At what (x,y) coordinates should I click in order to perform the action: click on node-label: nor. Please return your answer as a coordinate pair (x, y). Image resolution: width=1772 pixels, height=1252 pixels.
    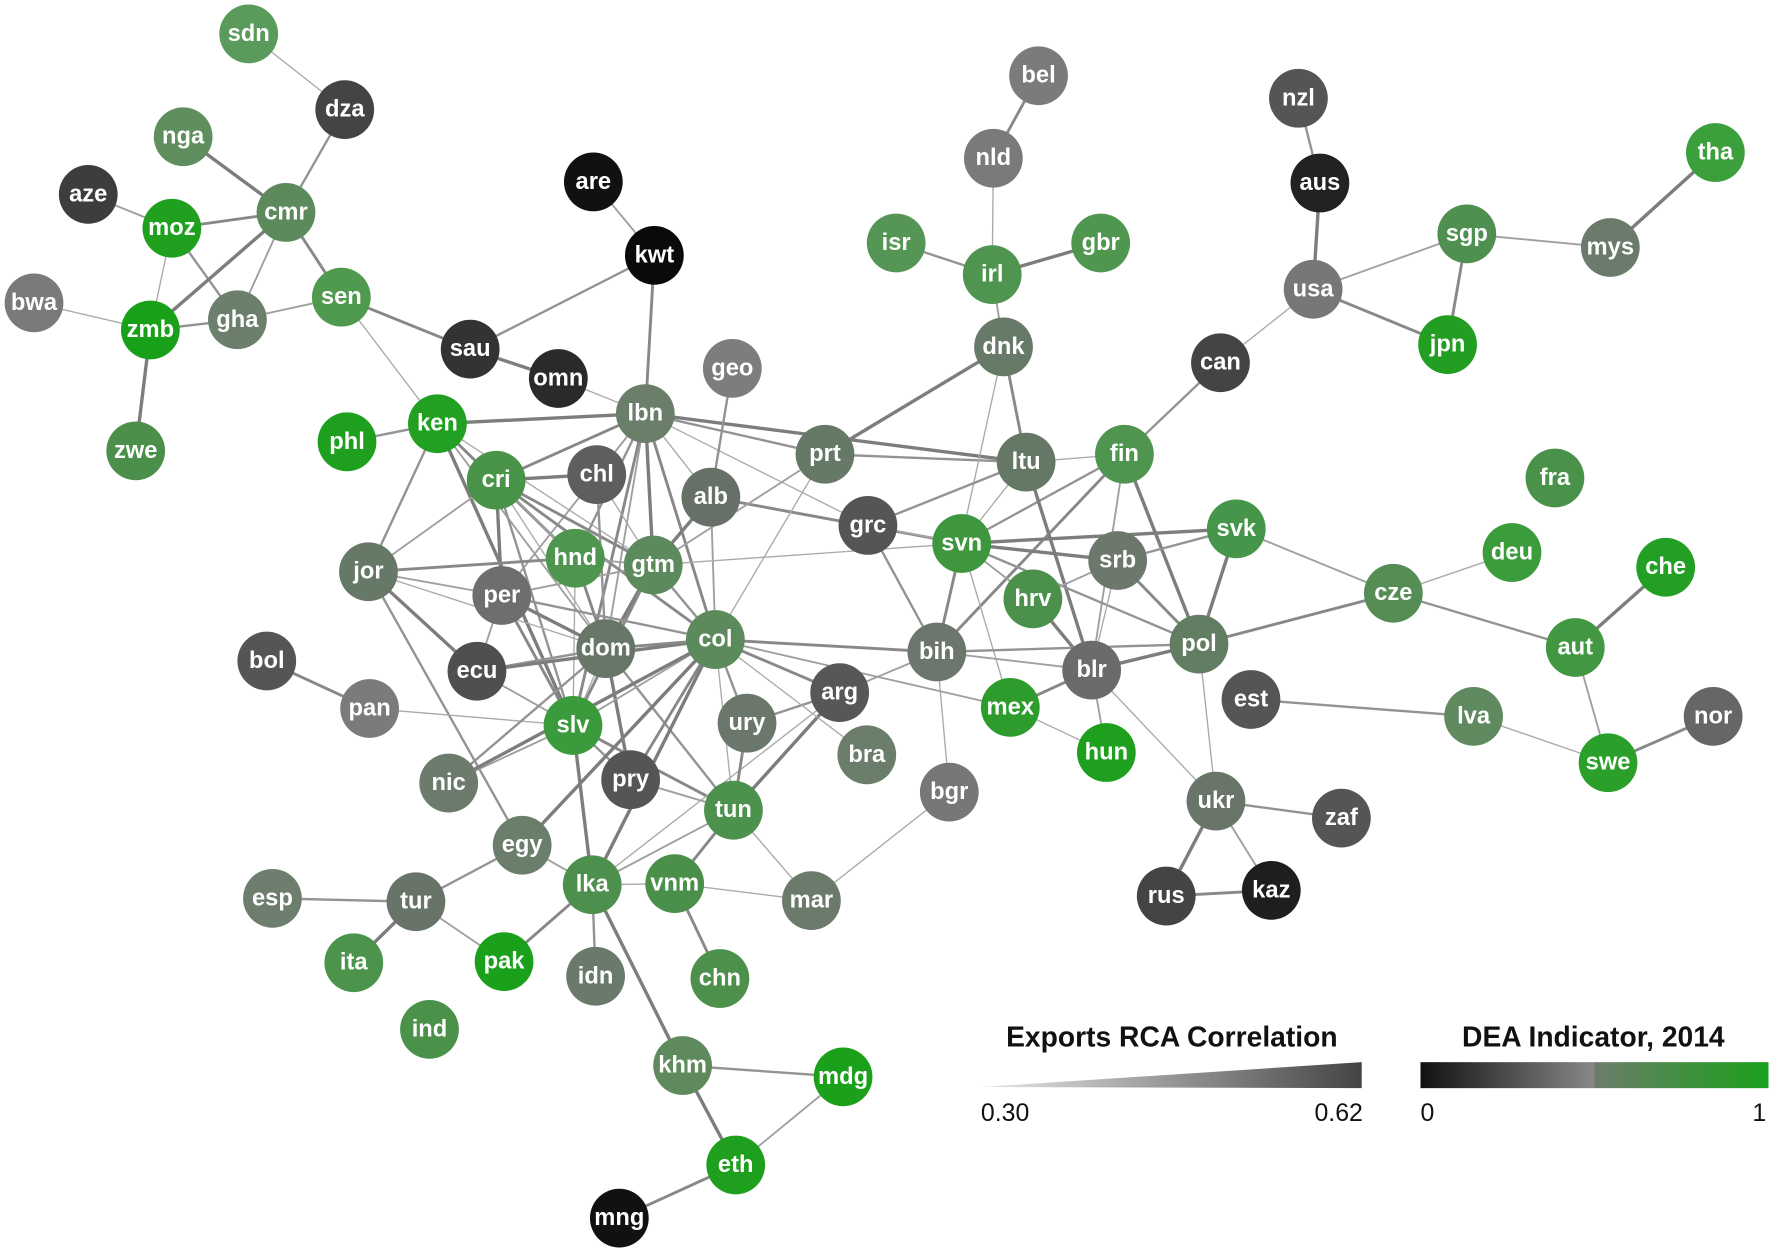
    Looking at the image, I should click on (1713, 716).